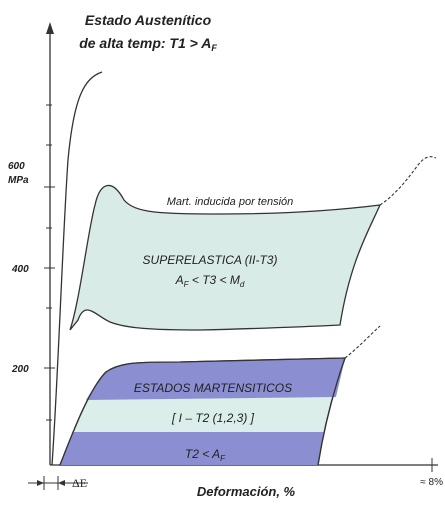  What do you see at coordinates (20, 269) in the screenshot?
I see `y-label-400: 400` at bounding box center [20, 269].